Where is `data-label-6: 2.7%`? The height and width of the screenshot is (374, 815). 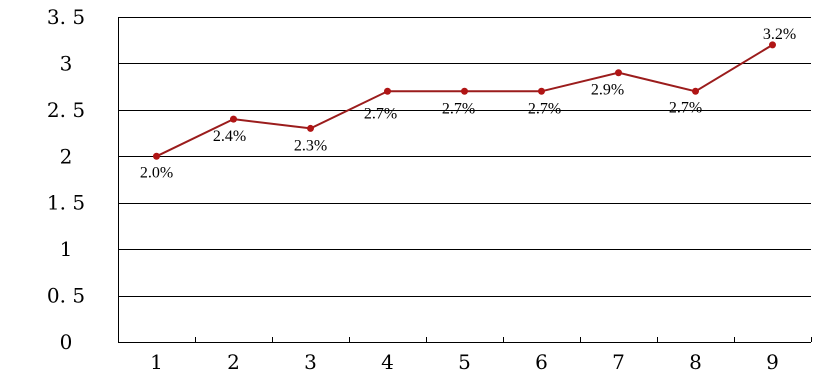
data-label-6: 2.7% is located at coordinates (544, 108).